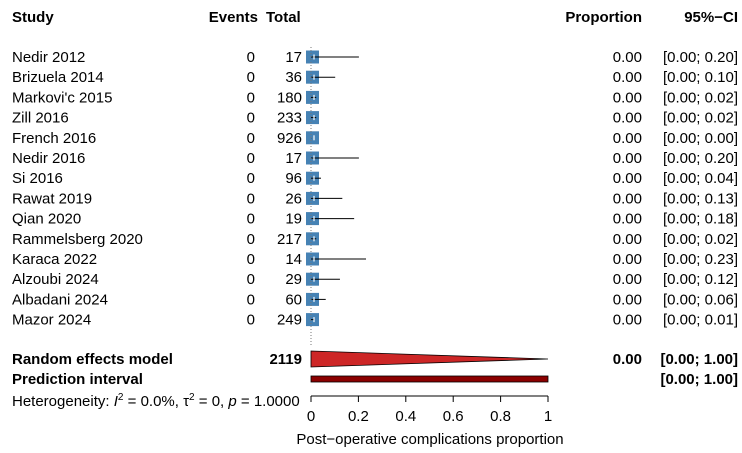 This screenshot has width=742, height=453. I want to click on study-name: Qian 2020, so click(46, 219).